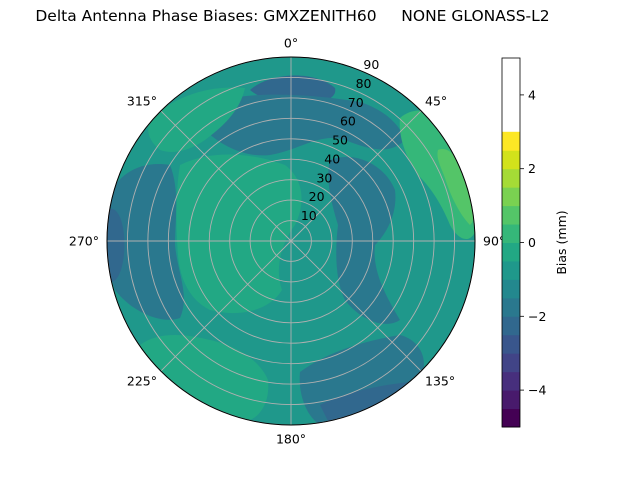 This screenshot has height=480, width=640. Describe the element at coordinates (561, 242) in the screenshot. I see `colorbar-label: Bias (mm)` at that location.